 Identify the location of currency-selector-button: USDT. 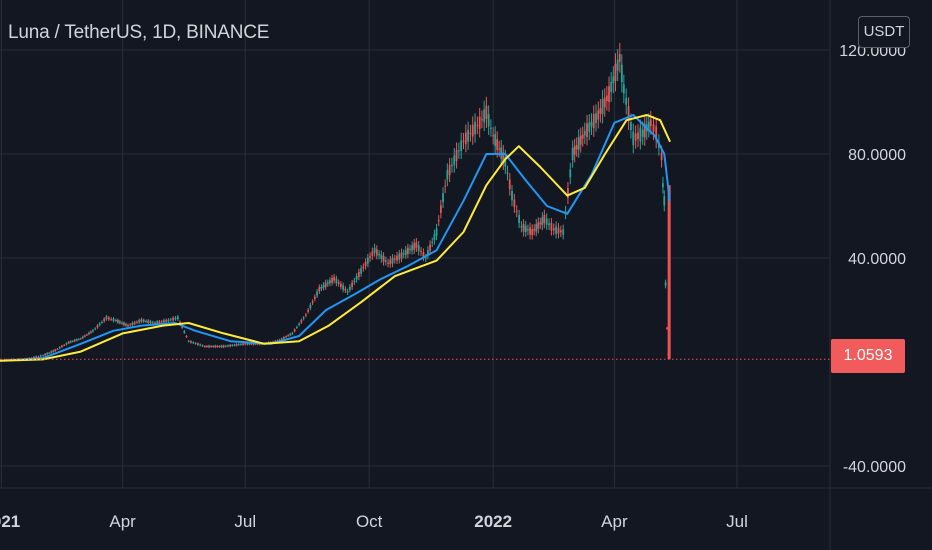
(884, 32).